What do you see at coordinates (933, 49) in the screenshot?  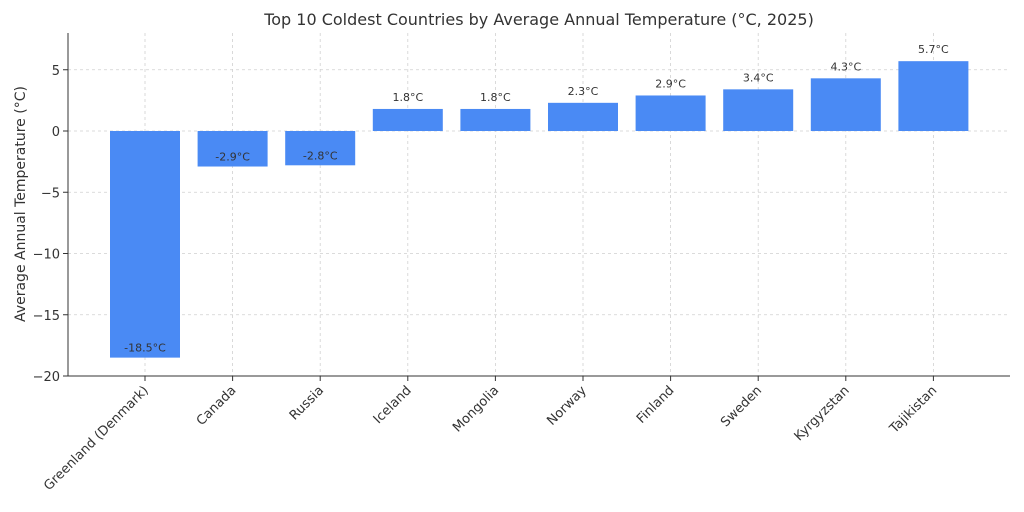 I see `data-label: 5.7°C` at bounding box center [933, 49].